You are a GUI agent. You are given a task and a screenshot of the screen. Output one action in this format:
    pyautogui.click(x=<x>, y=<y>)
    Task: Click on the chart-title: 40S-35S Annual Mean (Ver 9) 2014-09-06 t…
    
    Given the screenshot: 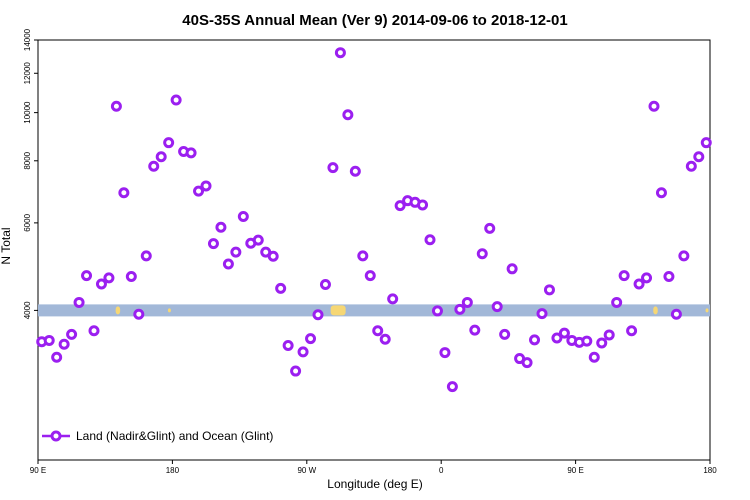 What is the action you would take?
    pyautogui.click(x=374, y=20)
    